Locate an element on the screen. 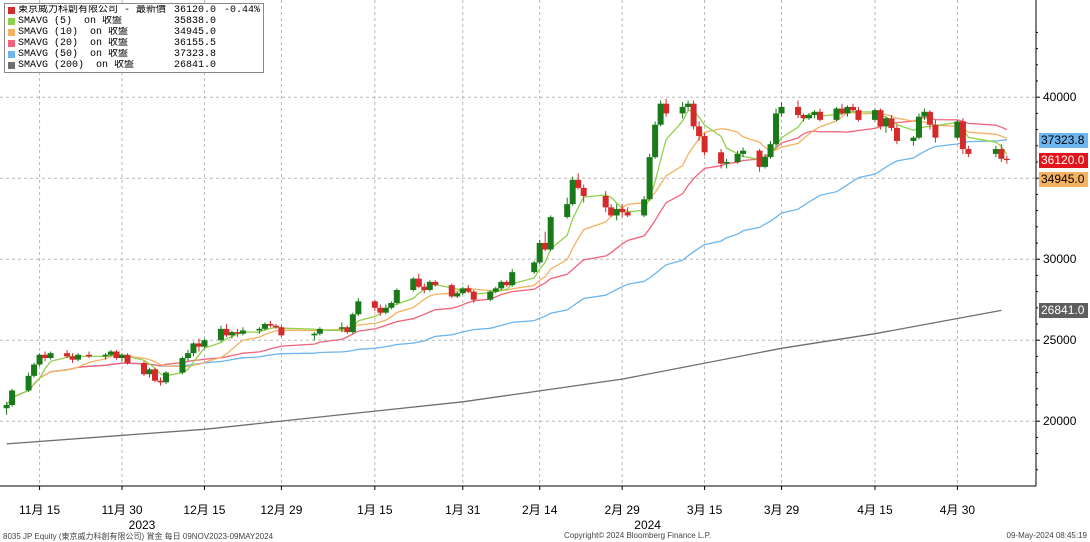  x-tick-label: 11月 15 is located at coordinates (39, 510).